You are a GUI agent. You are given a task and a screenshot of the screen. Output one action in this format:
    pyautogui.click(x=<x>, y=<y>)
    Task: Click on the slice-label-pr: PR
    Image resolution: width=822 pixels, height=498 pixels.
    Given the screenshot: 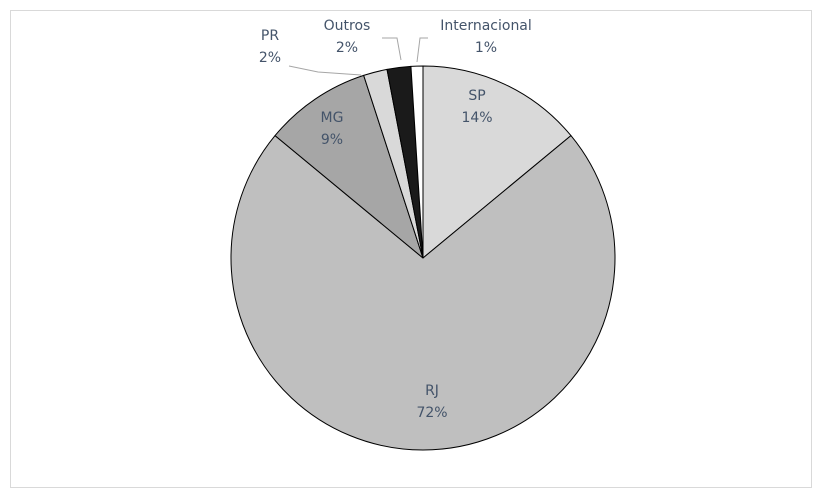 What is the action you would take?
    pyautogui.click(x=270, y=36)
    